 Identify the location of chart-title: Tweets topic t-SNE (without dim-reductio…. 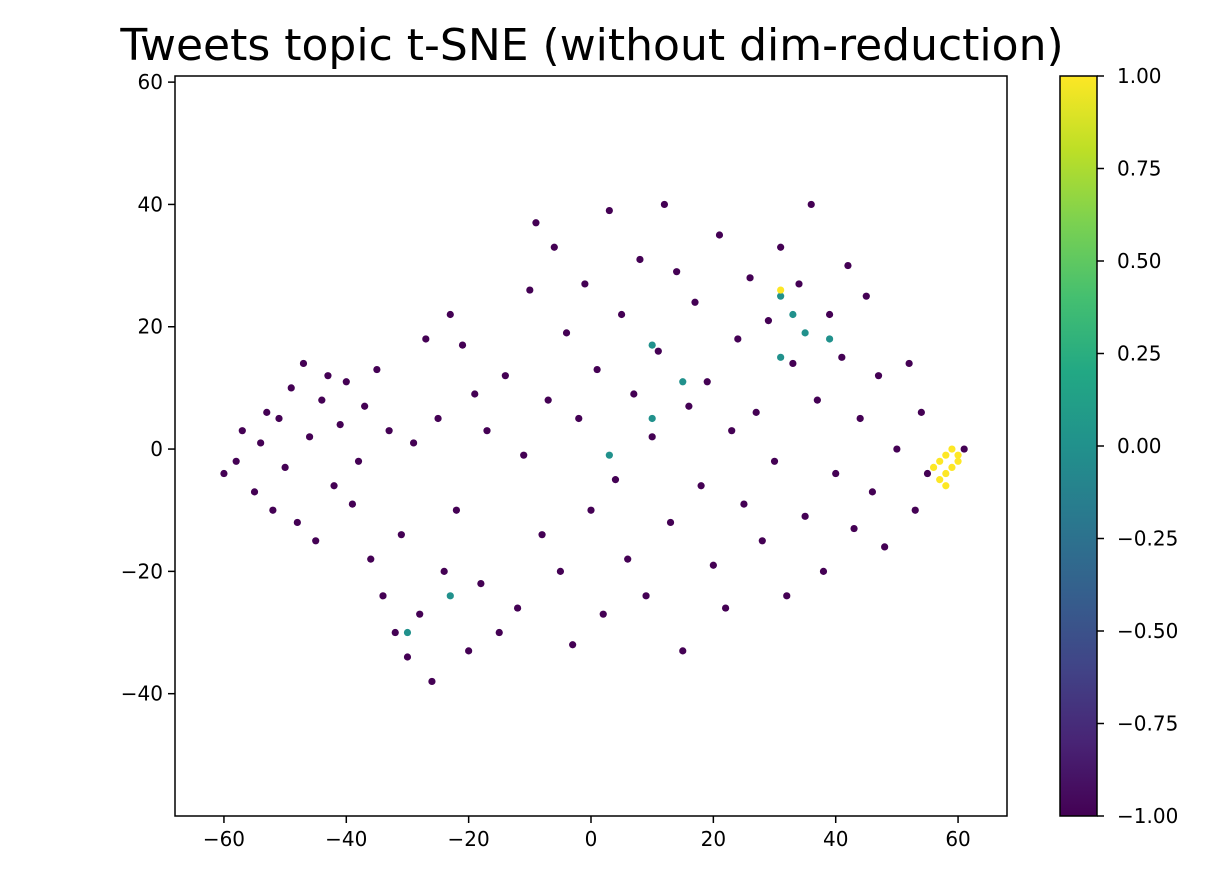
(591, 45).